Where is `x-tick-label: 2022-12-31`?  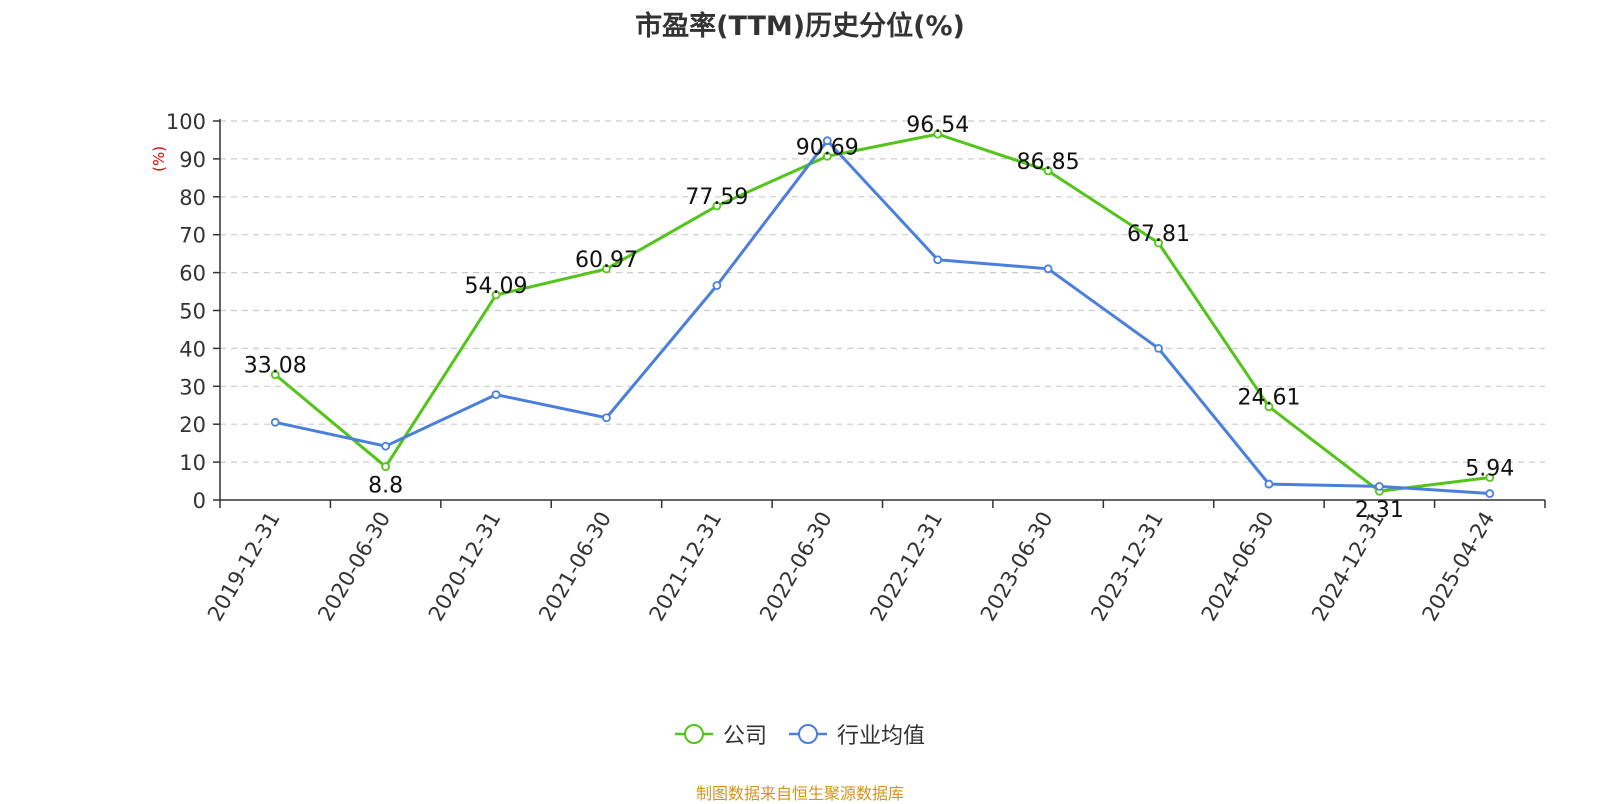 x-tick-label: 2022-12-31 is located at coordinates (906, 566).